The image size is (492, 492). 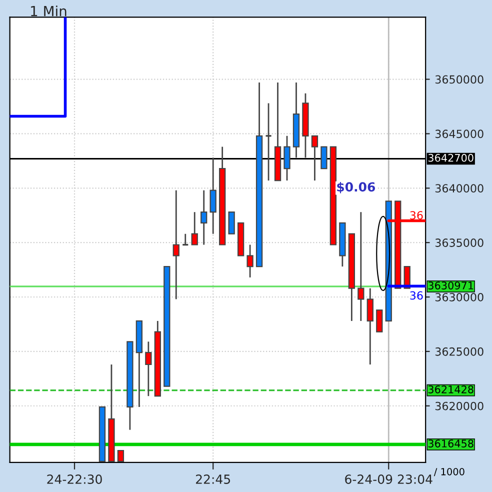 I want to click on y-tick-label: 3640000, so click(x=459, y=188).